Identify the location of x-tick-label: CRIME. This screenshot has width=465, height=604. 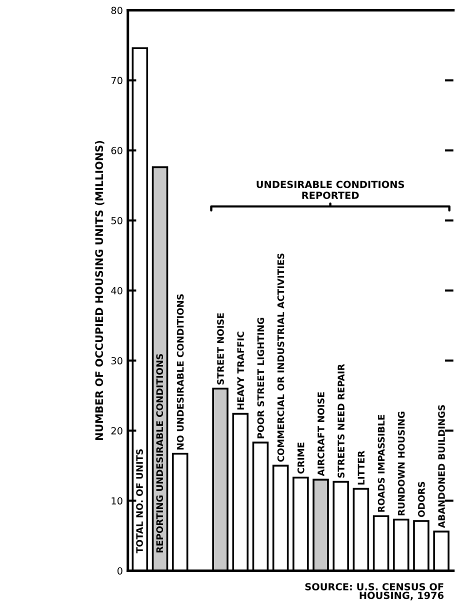
(300, 458).